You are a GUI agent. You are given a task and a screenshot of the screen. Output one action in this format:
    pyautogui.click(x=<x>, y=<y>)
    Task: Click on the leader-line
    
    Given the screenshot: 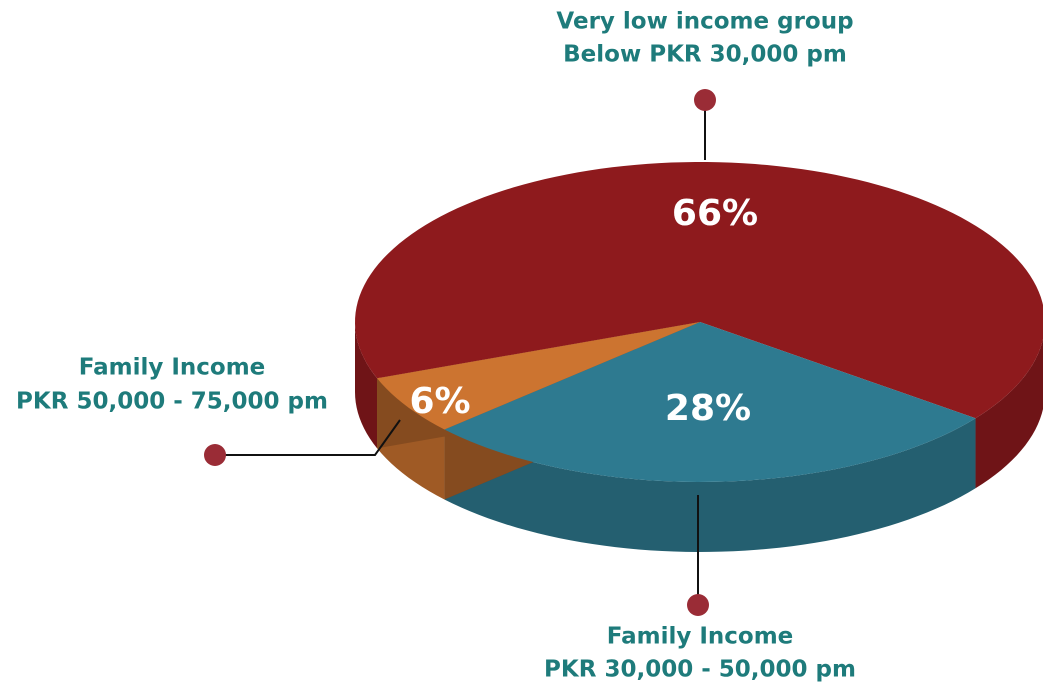 What is the action you would take?
    pyautogui.click(x=308, y=437)
    